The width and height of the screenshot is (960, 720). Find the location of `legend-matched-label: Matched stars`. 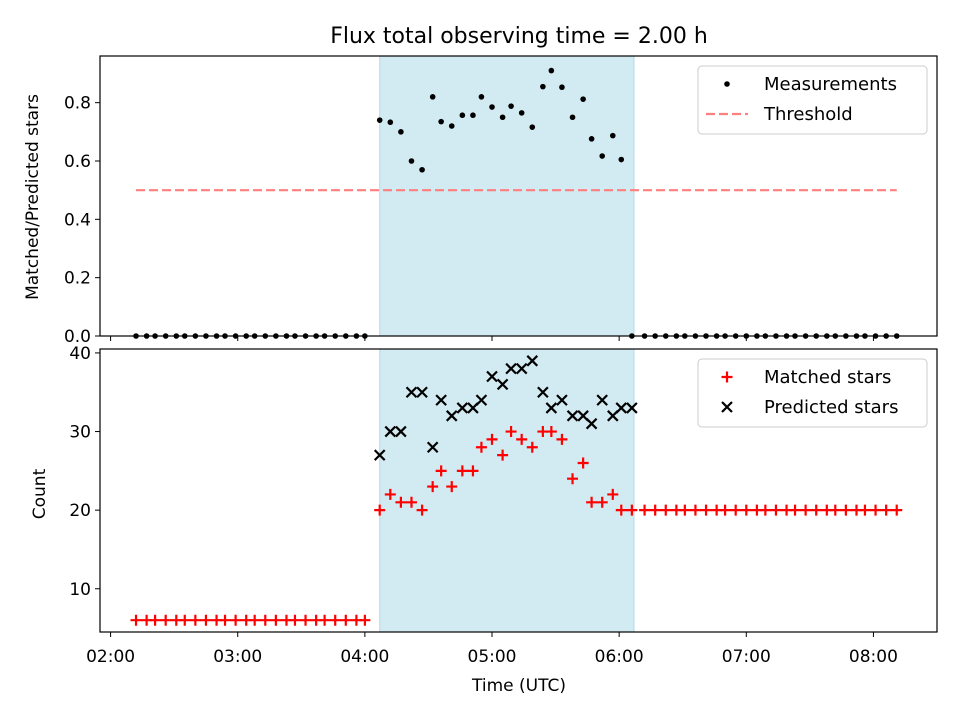

legend-matched-label: Matched stars is located at coordinates (827, 377).